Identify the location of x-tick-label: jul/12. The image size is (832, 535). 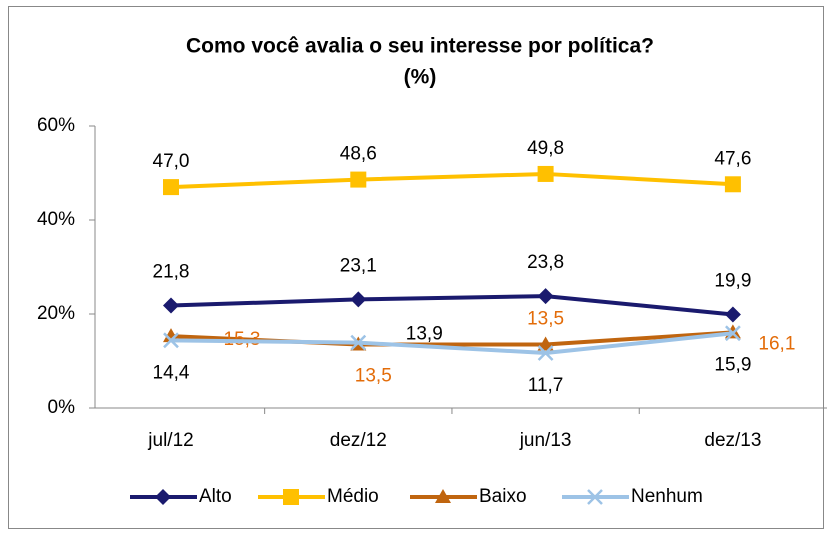
(170, 440).